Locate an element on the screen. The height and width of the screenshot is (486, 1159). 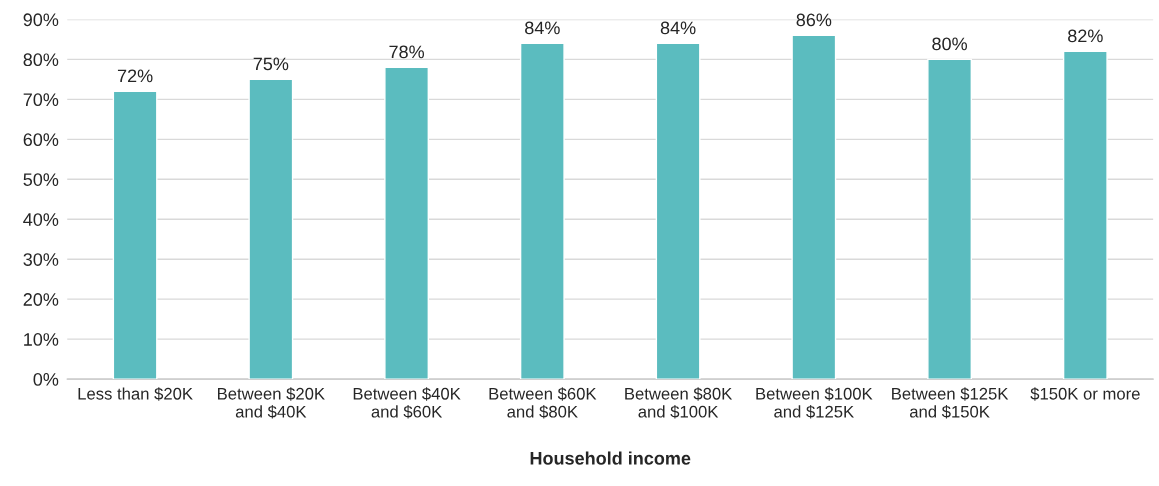
x-tick-label: Between $60K and $80K is located at coordinates (543, 403).